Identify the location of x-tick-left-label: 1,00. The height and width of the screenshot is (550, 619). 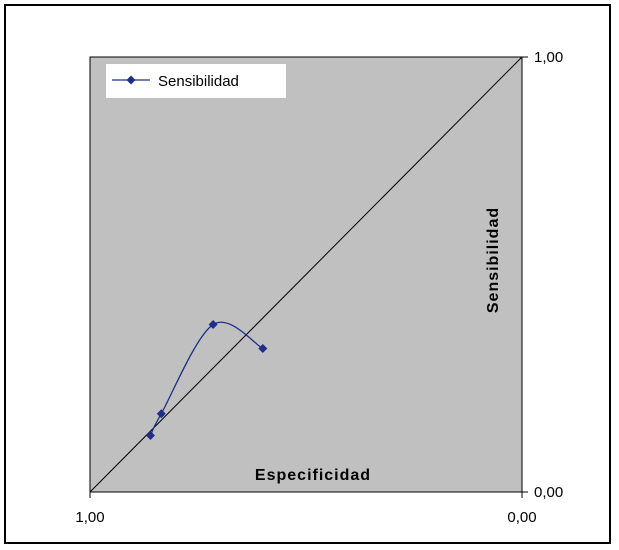
(89, 517).